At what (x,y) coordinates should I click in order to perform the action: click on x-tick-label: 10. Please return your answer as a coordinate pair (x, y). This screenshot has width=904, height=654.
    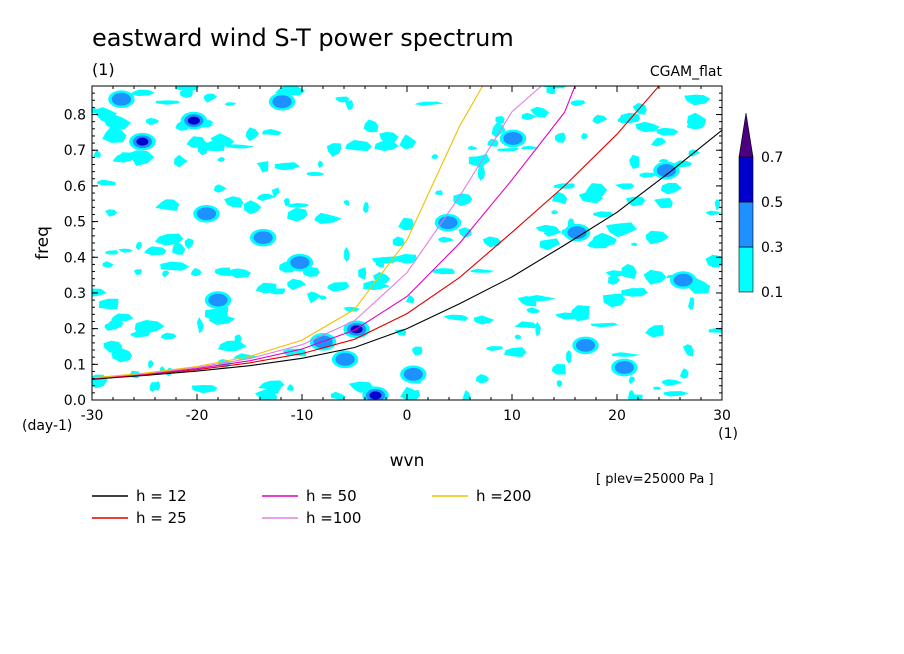
    Looking at the image, I should click on (512, 416).